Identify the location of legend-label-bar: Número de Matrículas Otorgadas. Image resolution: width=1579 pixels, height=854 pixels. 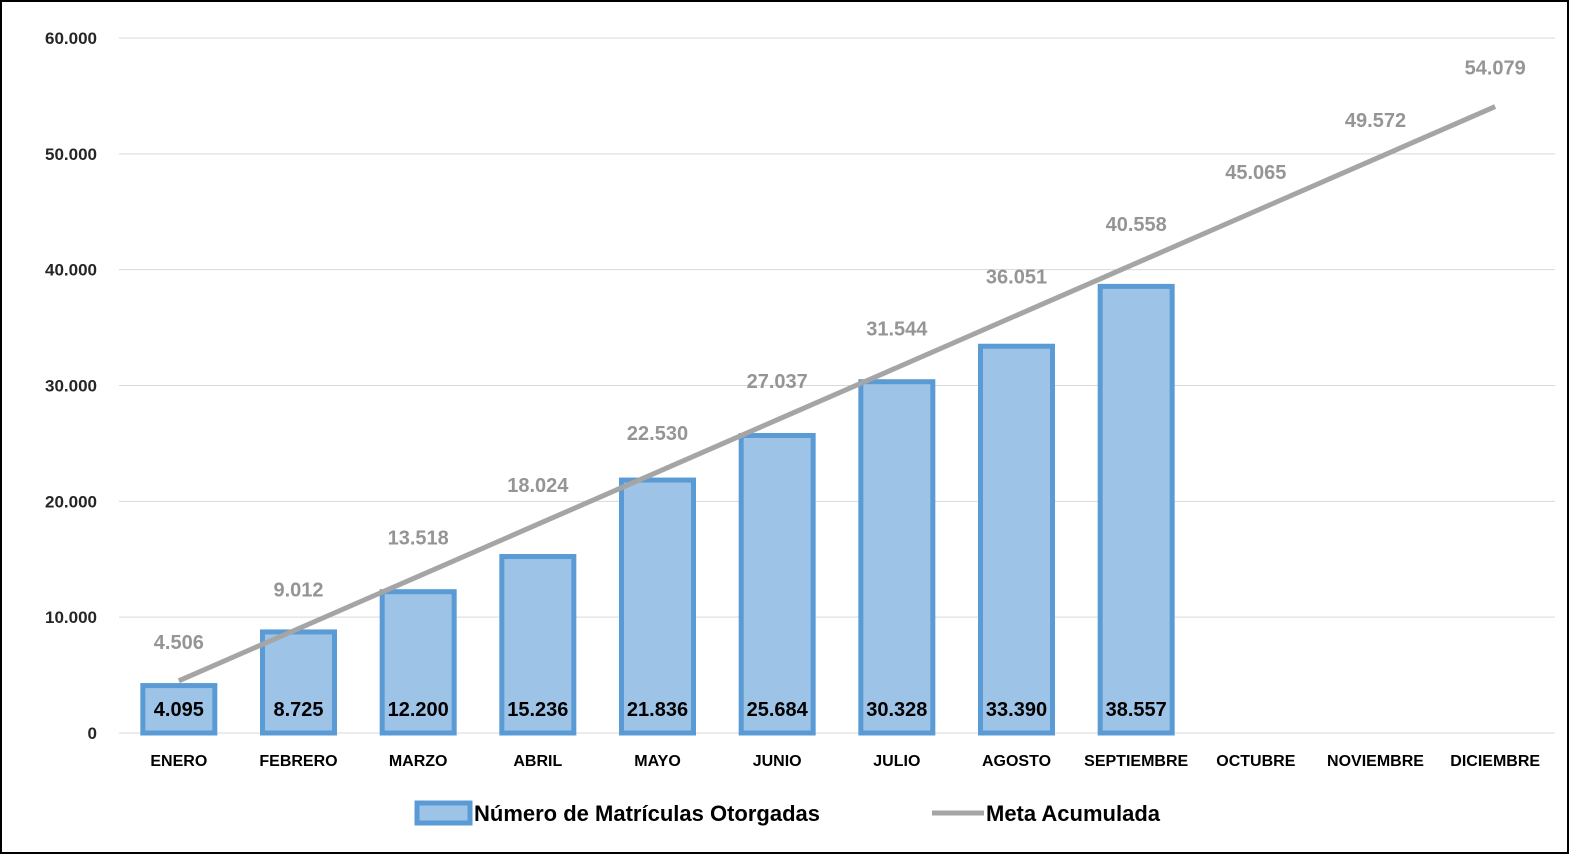
(647, 813).